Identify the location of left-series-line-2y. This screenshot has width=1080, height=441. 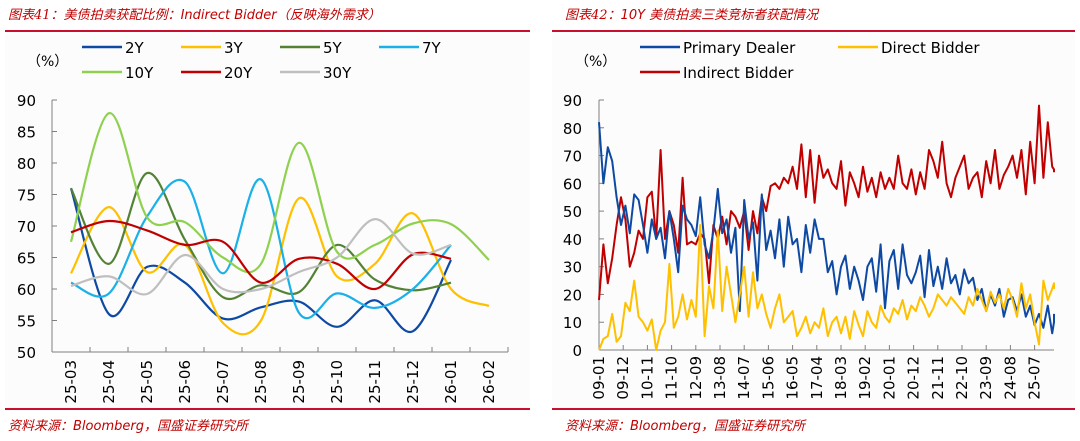
(260, 260).